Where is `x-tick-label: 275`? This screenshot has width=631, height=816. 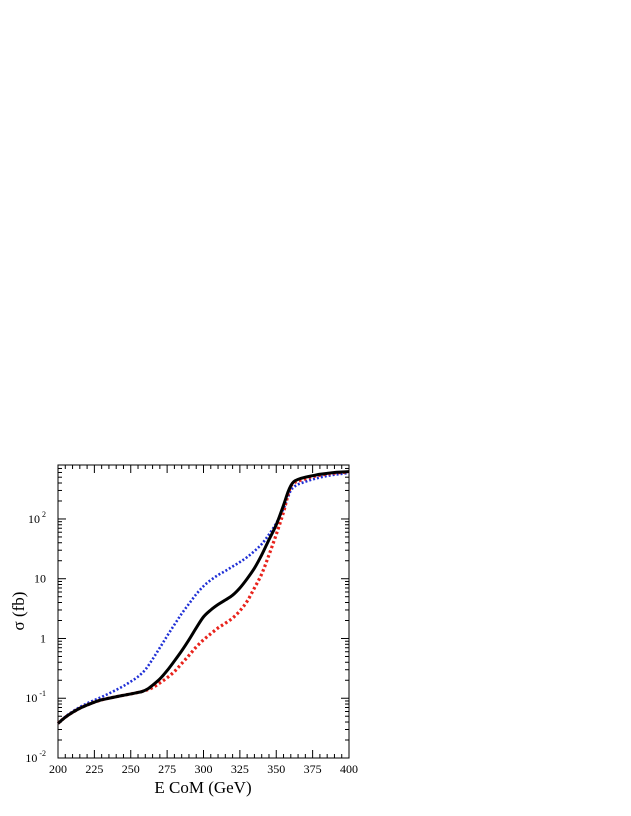 x-tick-label: 275 is located at coordinates (167, 769).